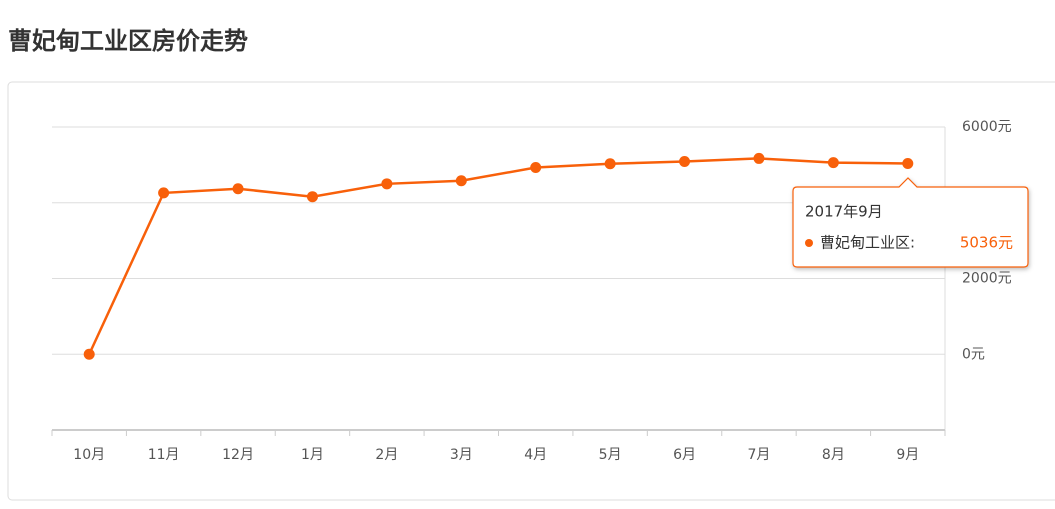 The image size is (1055, 509). Describe the element at coordinates (238, 455) in the screenshot. I see `x-tick-label: 12月` at that location.